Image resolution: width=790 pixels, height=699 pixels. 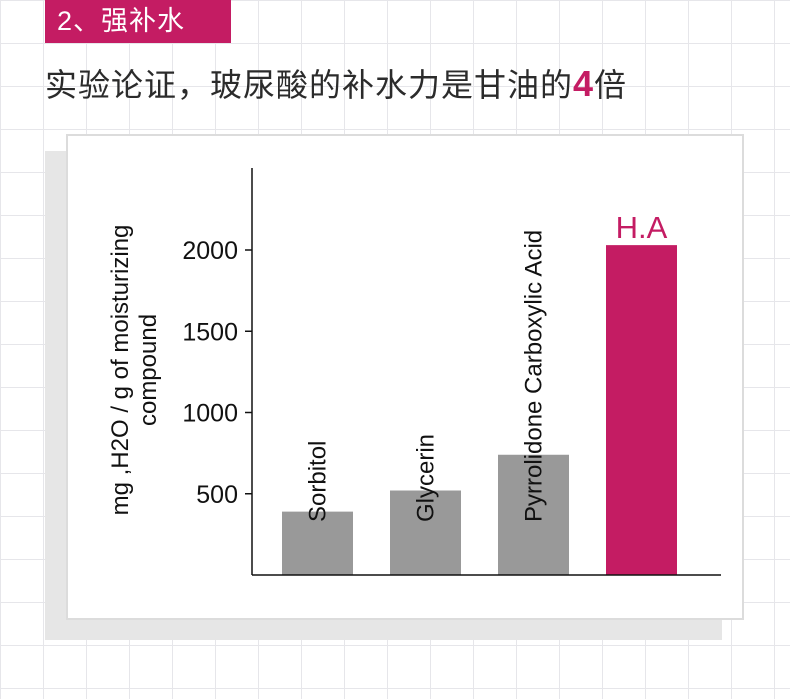 I want to click on y-axis-label-line: compound, so click(x=148, y=370).